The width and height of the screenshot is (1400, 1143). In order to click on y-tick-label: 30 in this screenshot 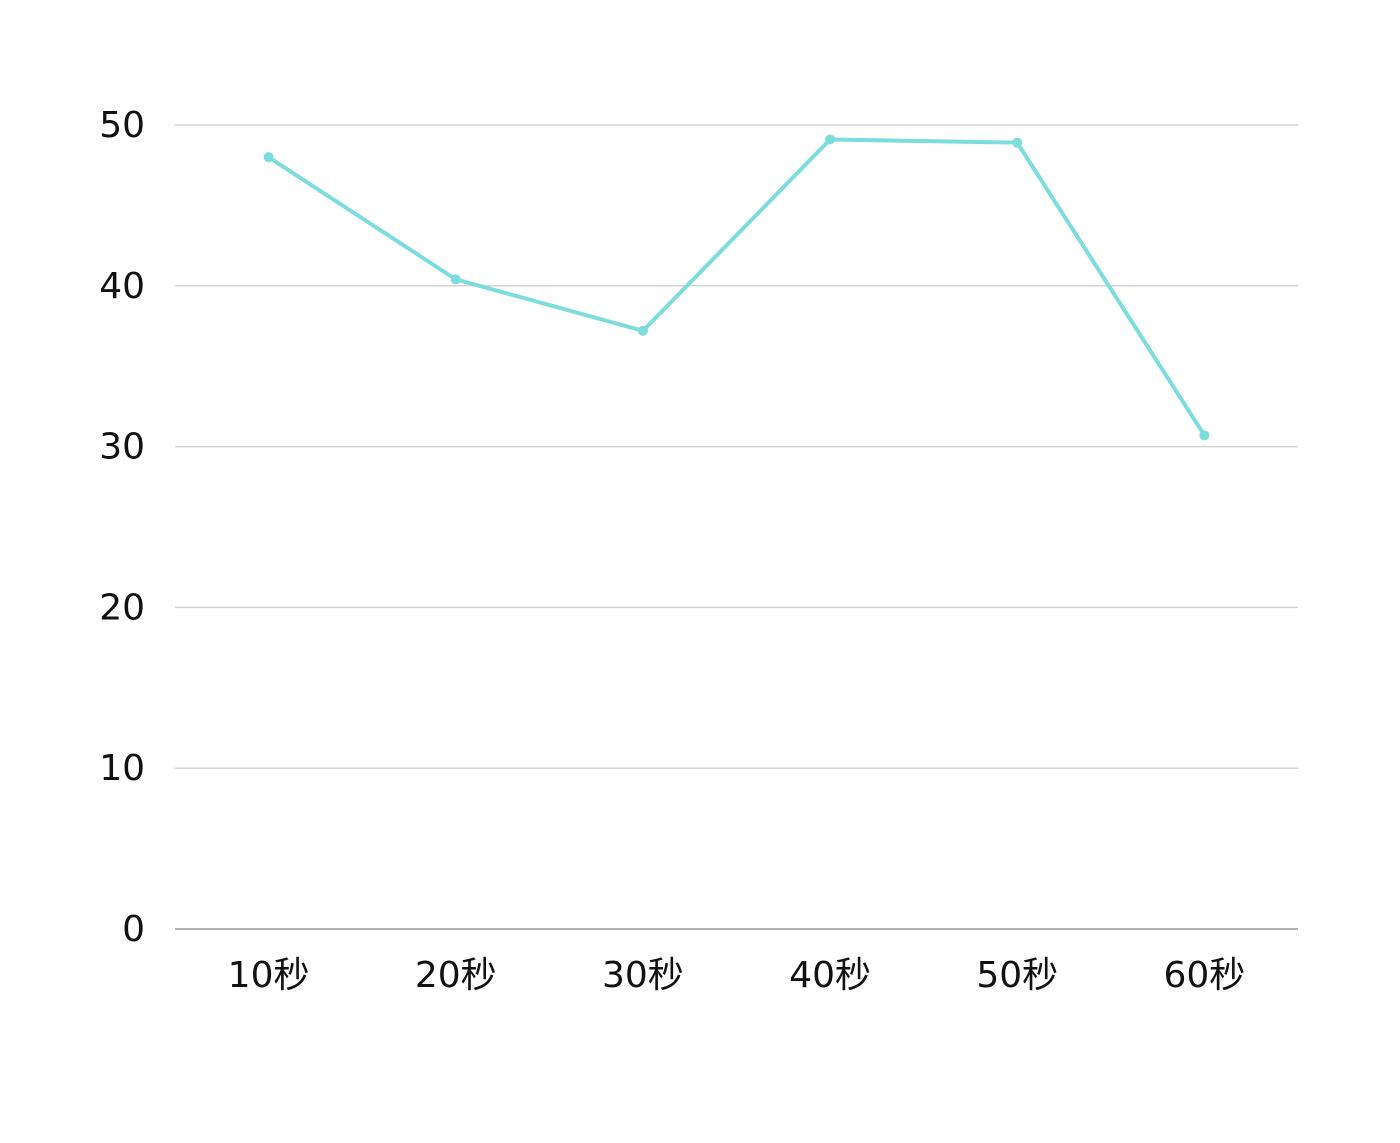, I will do `click(122, 447)`.